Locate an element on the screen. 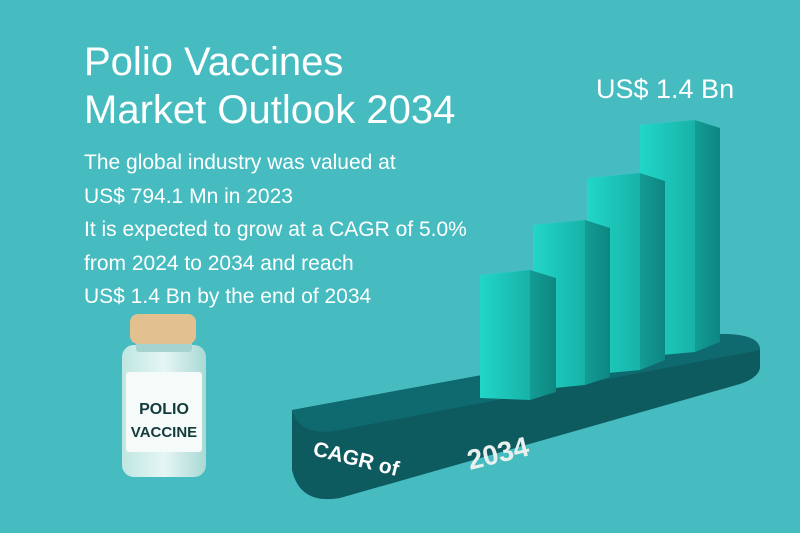  peak-value-label: US$ 1.4 Bn is located at coordinates (665, 89).